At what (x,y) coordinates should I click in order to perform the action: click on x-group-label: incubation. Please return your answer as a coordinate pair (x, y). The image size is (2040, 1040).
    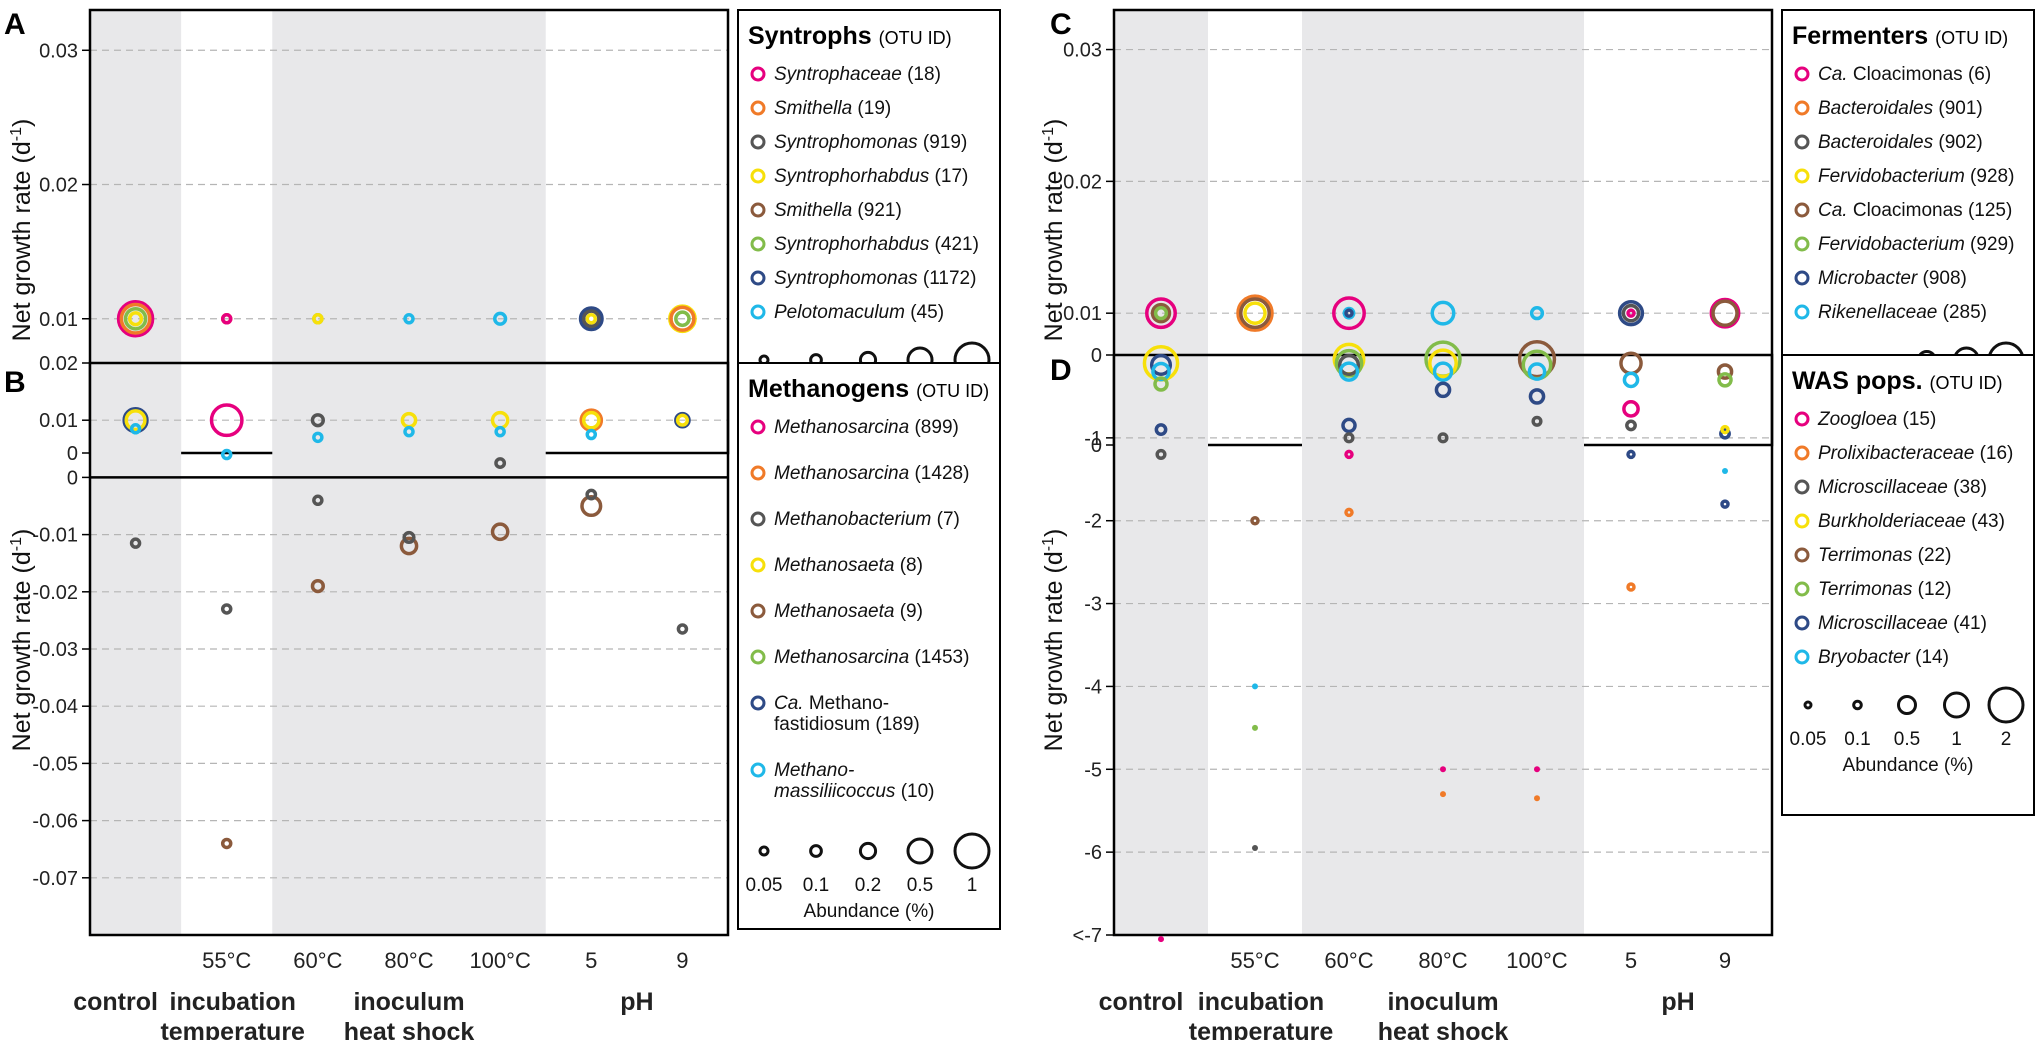
    Looking at the image, I should click on (1261, 1002).